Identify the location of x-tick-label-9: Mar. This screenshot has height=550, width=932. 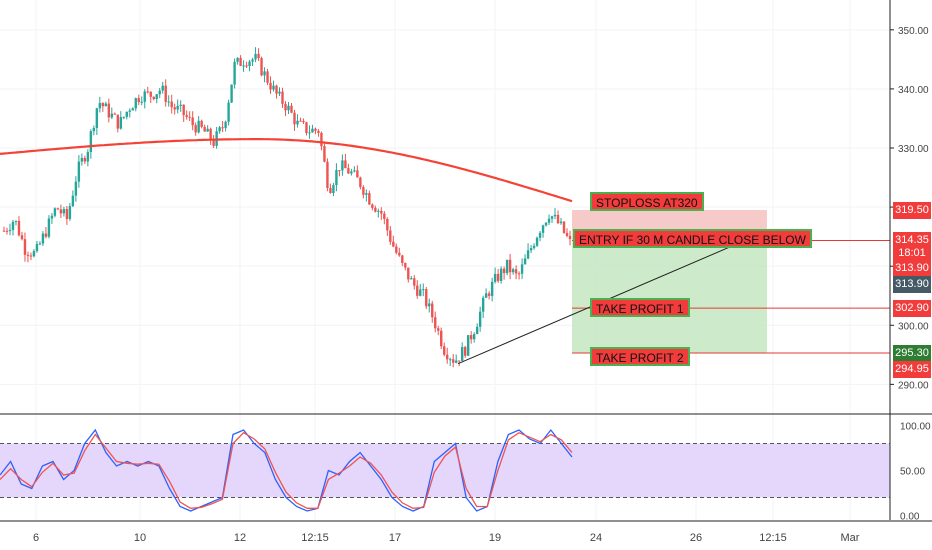
(850, 538).